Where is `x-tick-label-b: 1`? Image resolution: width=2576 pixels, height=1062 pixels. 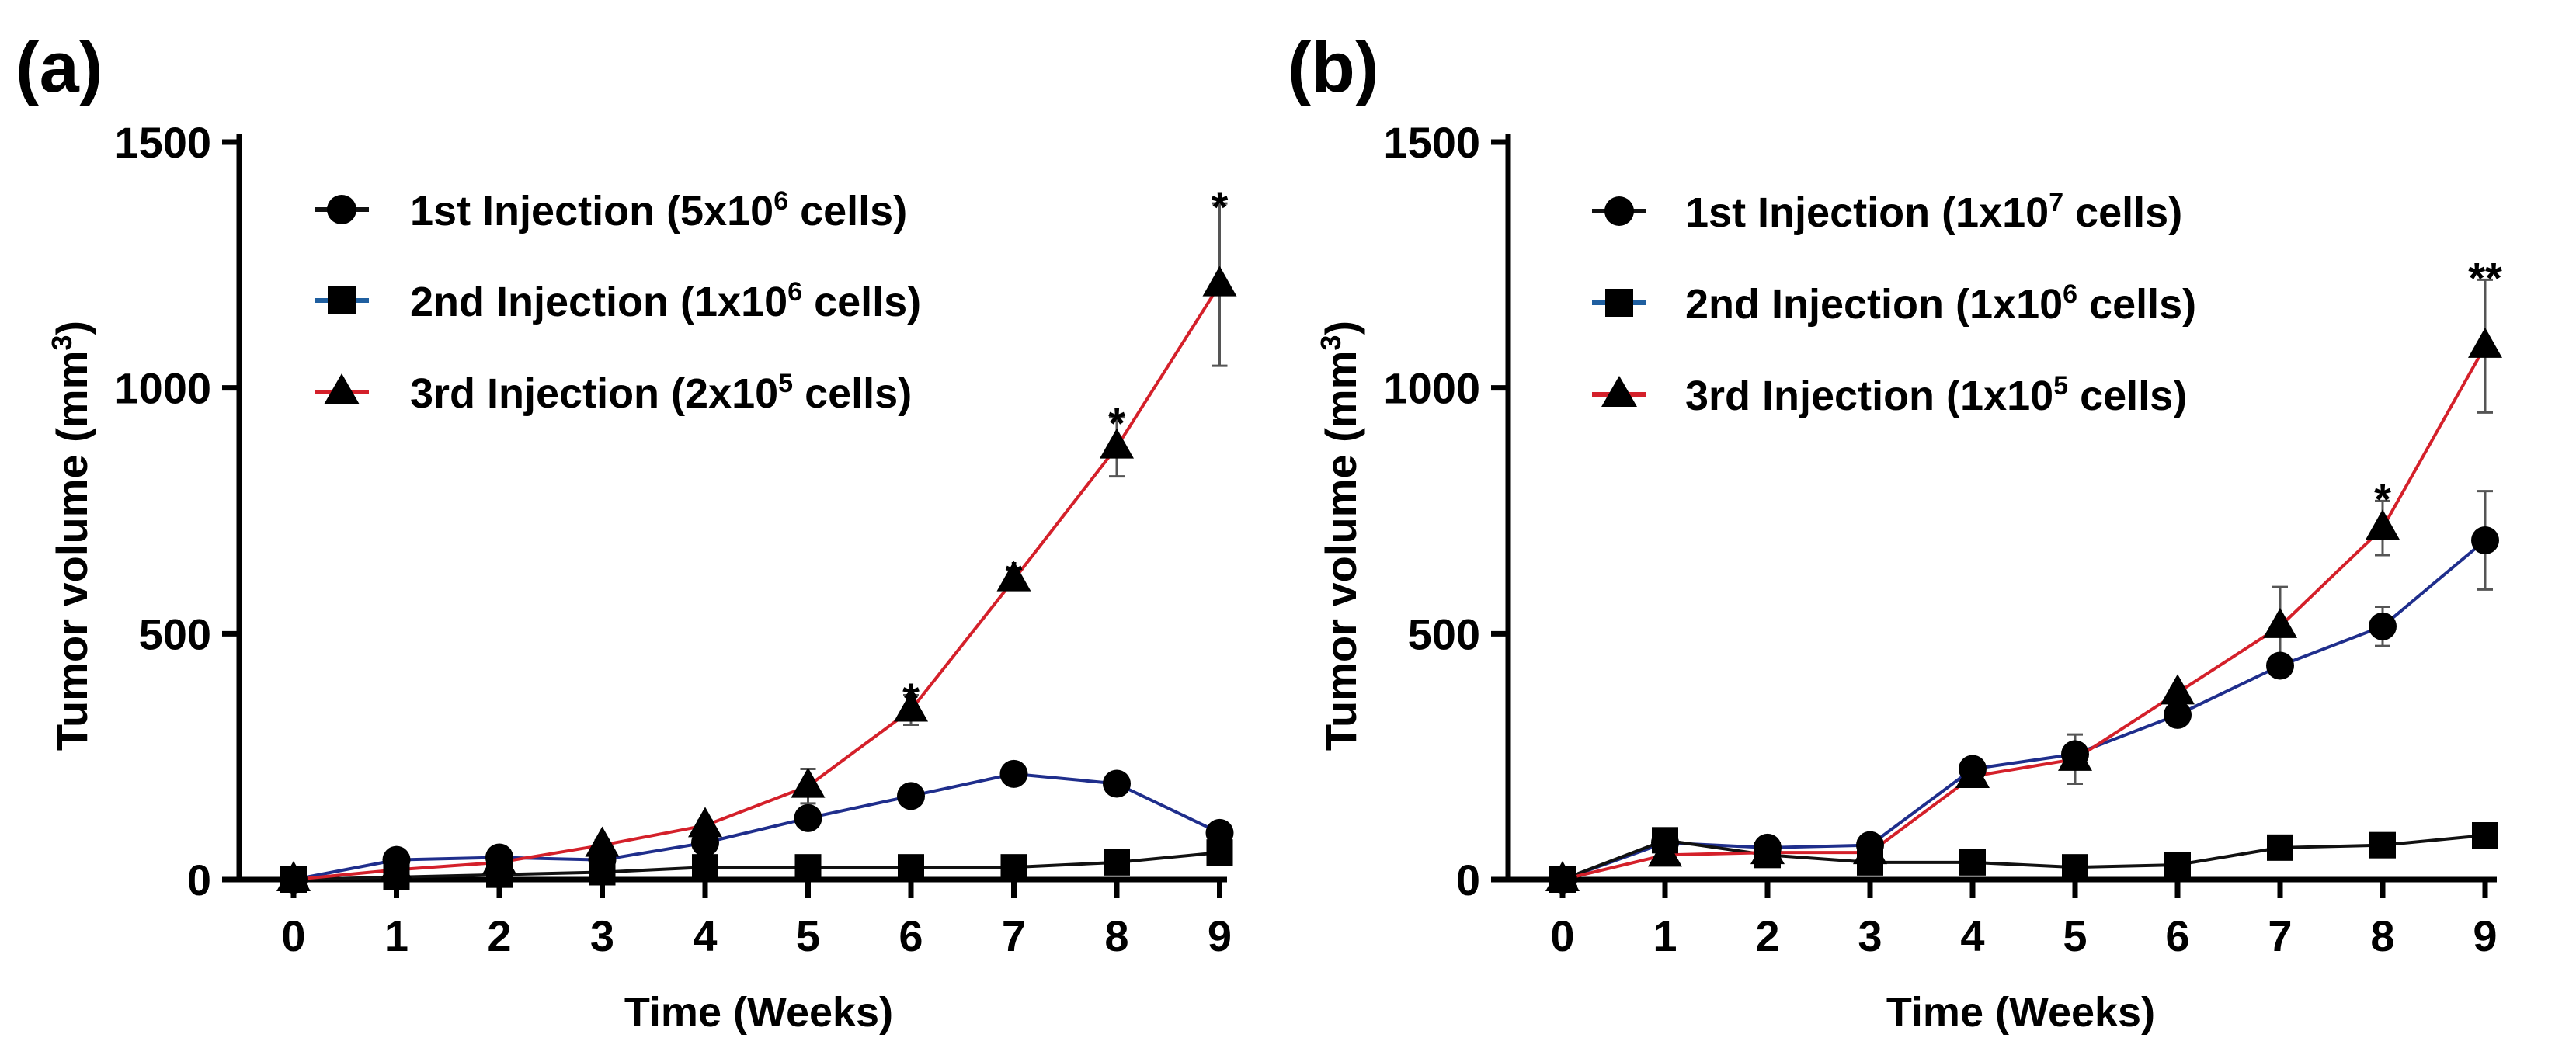 x-tick-label-b: 1 is located at coordinates (1665, 935).